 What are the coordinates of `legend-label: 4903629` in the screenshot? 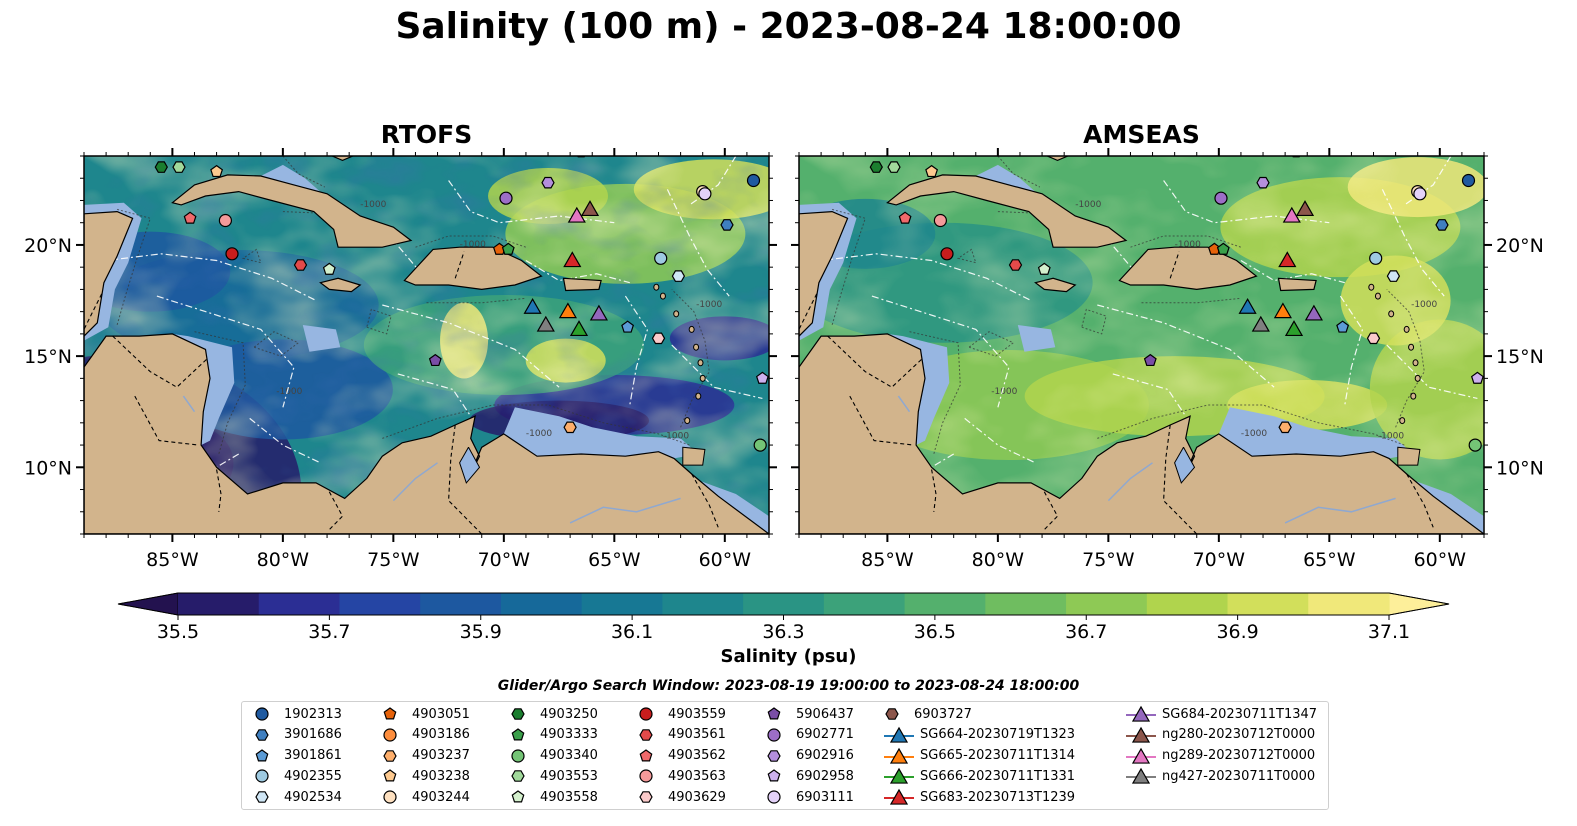 It's located at (697, 797).